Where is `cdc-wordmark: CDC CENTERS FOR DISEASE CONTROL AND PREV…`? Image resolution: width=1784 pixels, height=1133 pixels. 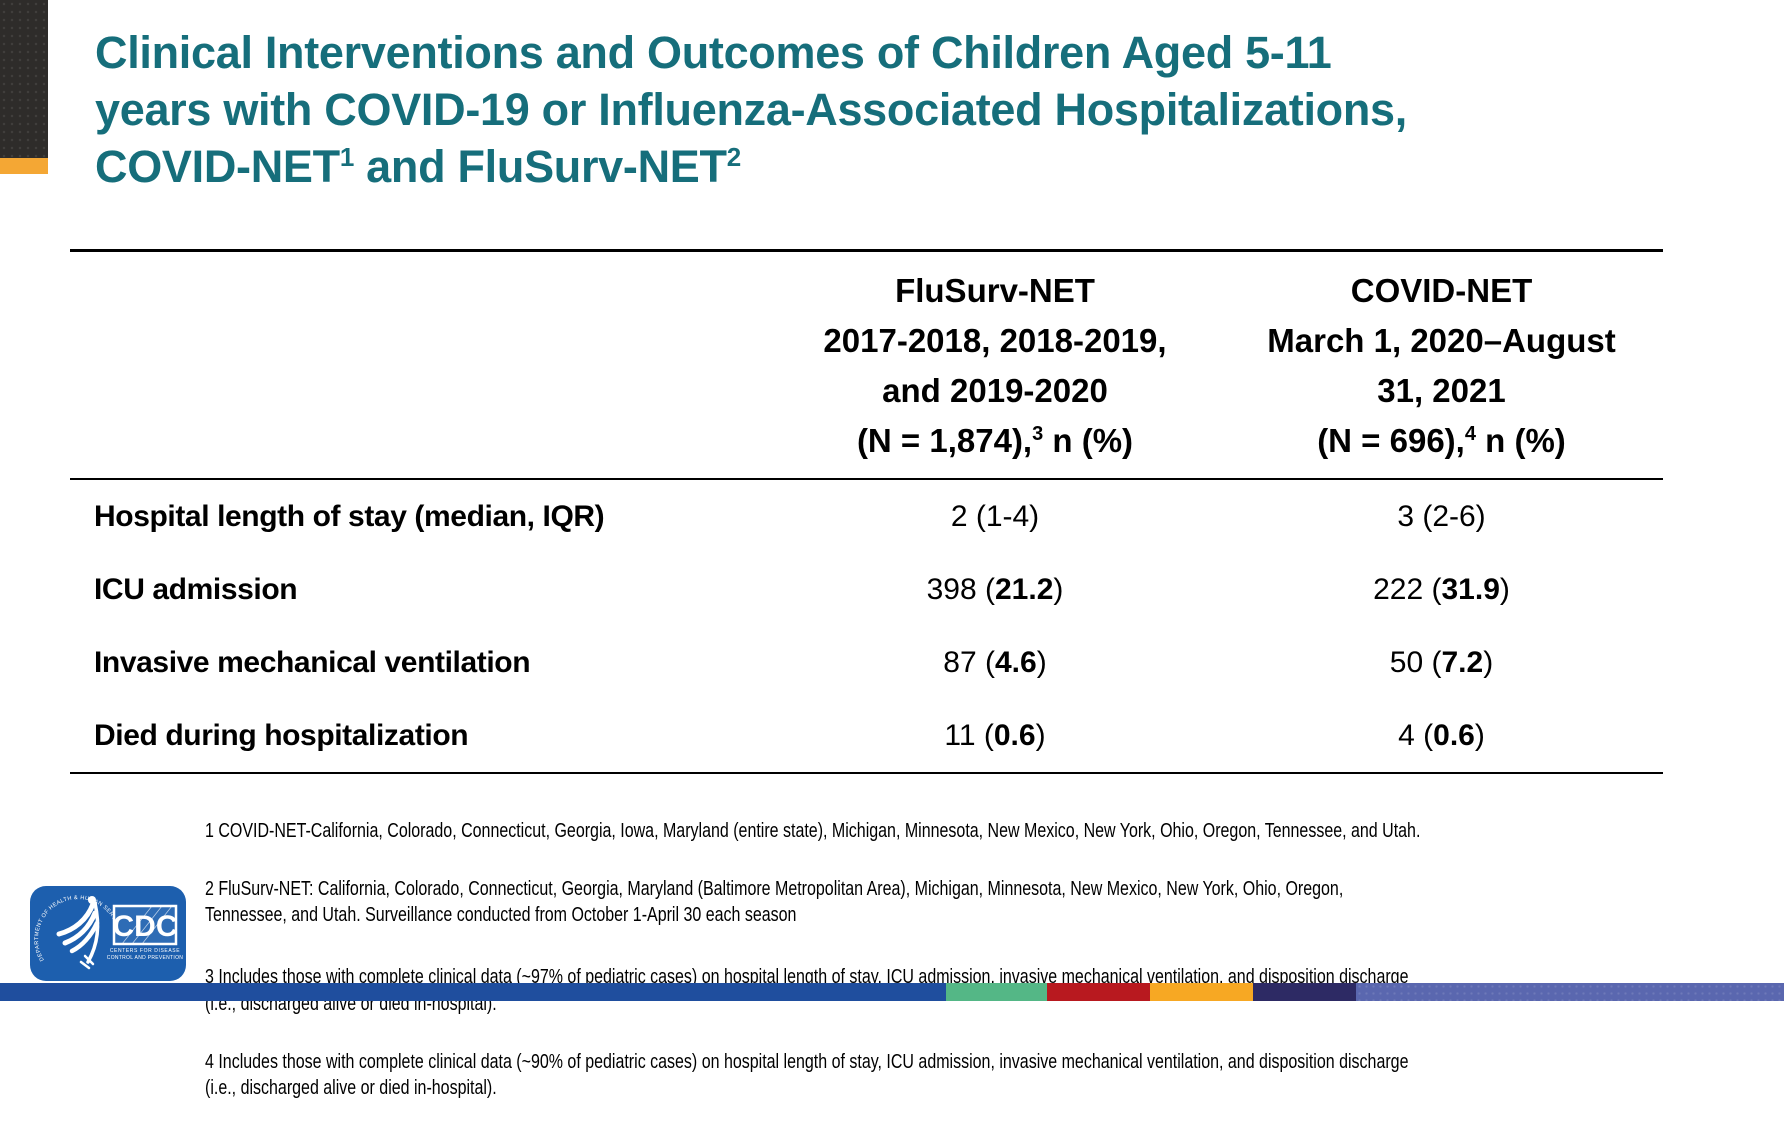 cdc-wordmark: CDC CENTERS FOR DISEASE CONTROL AND PREV… is located at coordinates (145, 932).